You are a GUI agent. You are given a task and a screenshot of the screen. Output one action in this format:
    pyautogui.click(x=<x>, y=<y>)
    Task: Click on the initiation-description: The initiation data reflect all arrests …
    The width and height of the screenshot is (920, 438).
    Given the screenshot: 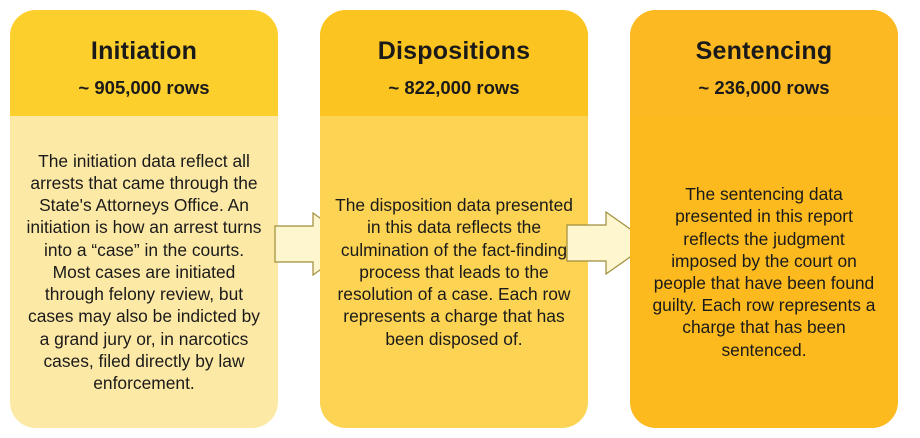 What is the action you would take?
    pyautogui.click(x=144, y=271)
    